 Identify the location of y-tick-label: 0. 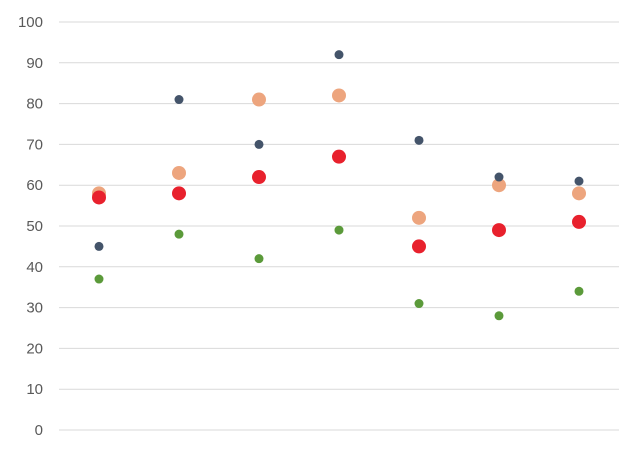
(39, 430).